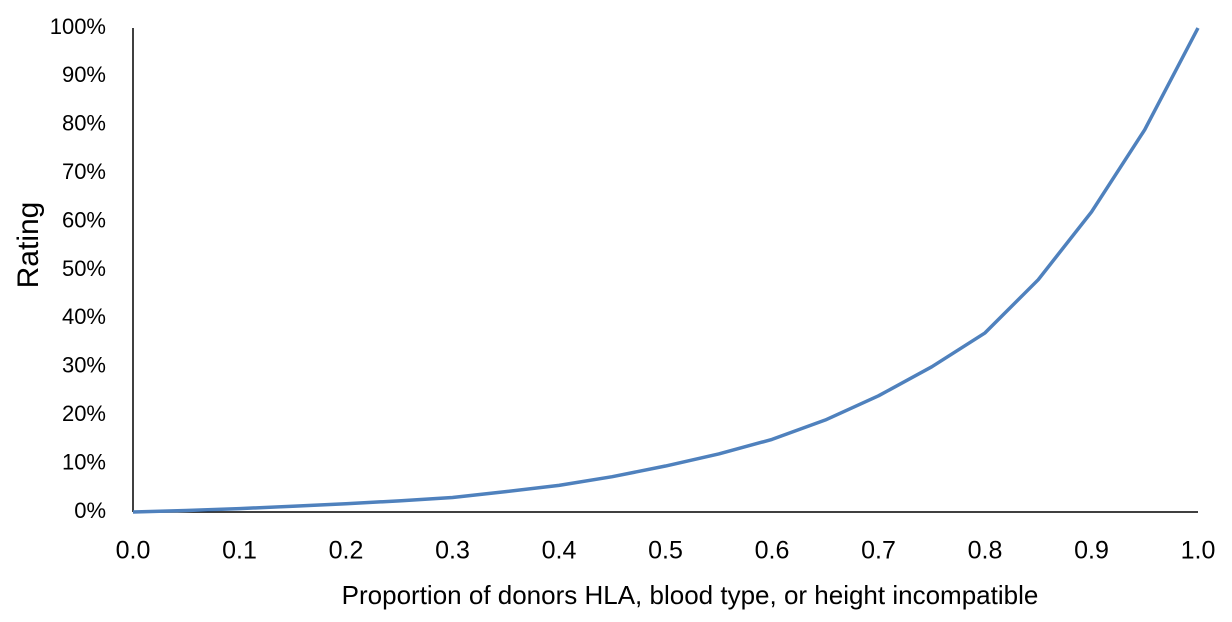 The image size is (1232, 622). Describe the element at coordinates (239, 551) in the screenshot. I see `x-tick-label: 0.1` at that location.